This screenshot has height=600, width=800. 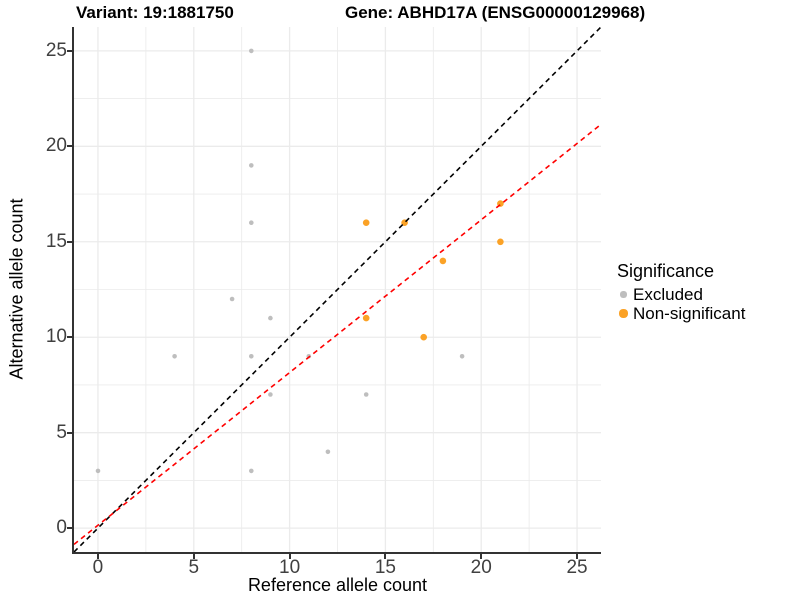 What do you see at coordinates (623, 313) in the screenshot?
I see `non-significant-dot-icon` at bounding box center [623, 313].